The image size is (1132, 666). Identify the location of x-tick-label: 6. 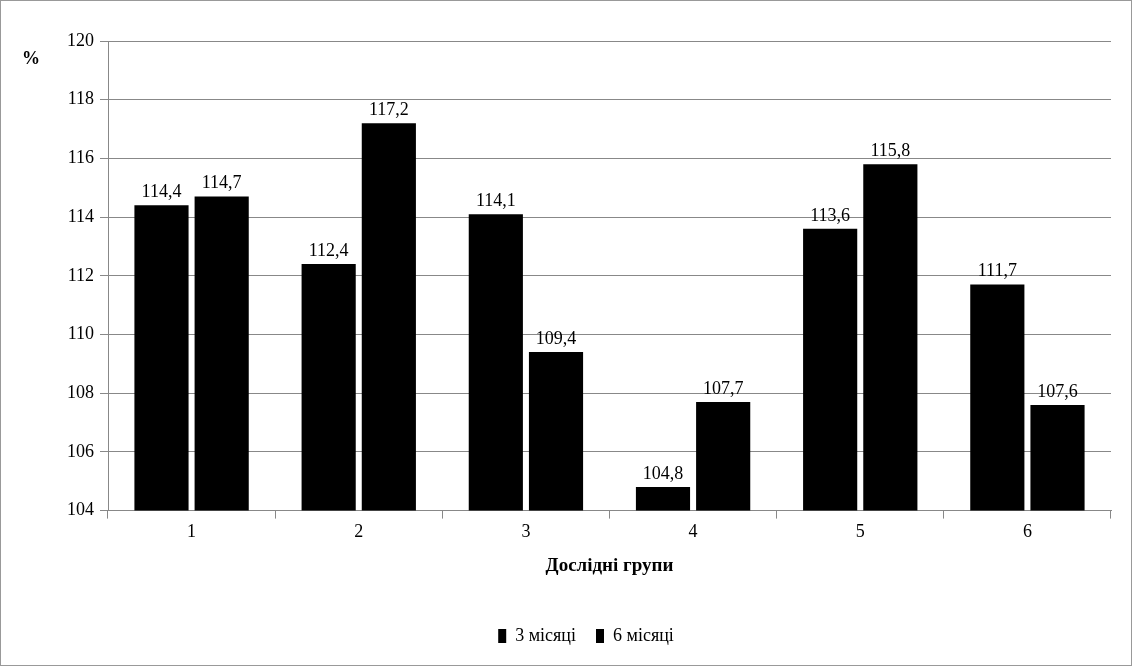
(1027, 531).